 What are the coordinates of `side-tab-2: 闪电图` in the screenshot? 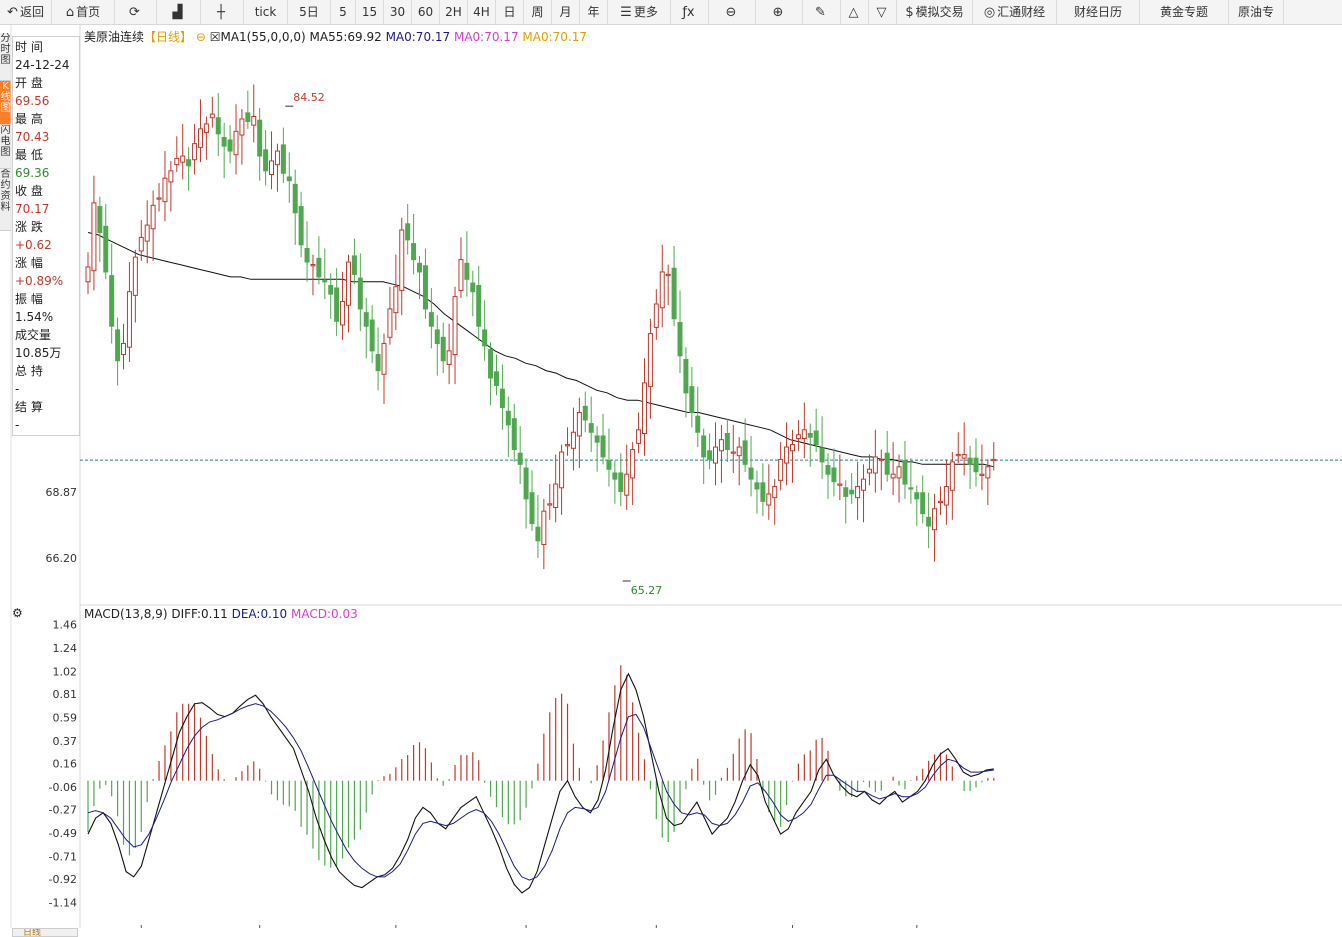 It's located at (5, 147).